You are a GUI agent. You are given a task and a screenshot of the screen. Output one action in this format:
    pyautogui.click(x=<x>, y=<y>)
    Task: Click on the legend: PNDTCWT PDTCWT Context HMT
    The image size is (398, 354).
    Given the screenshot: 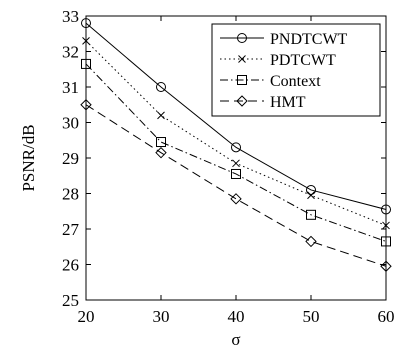 What is the action you would take?
    pyautogui.click(x=296, y=70)
    